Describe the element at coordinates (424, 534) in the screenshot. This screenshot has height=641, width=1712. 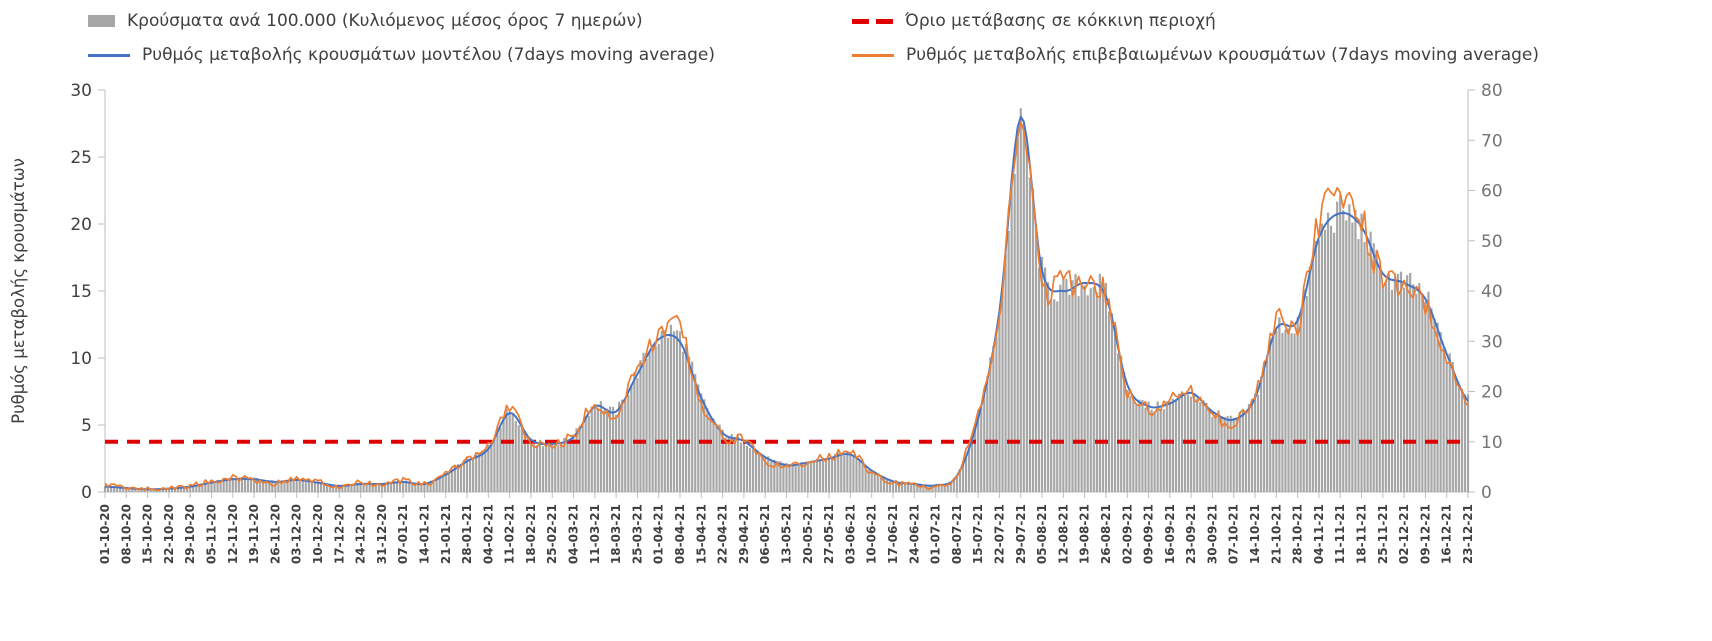
I see `x-axis-tick-label: 14-01-21` at that location.